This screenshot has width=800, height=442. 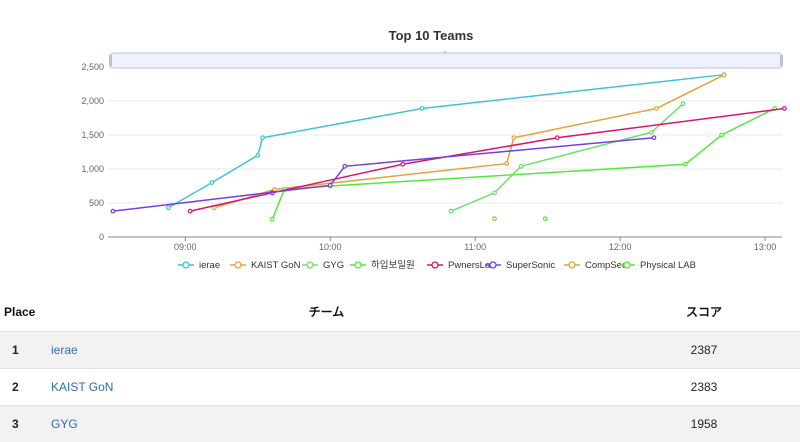 What do you see at coordinates (92, 135) in the screenshot?
I see `y-tick-label: 1,500` at bounding box center [92, 135].